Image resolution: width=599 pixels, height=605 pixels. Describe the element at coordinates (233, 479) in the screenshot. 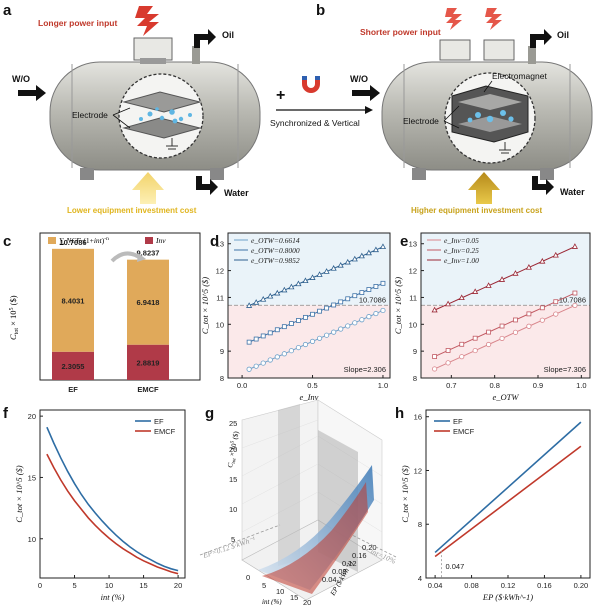

I see `svg-text: 15` at that location.